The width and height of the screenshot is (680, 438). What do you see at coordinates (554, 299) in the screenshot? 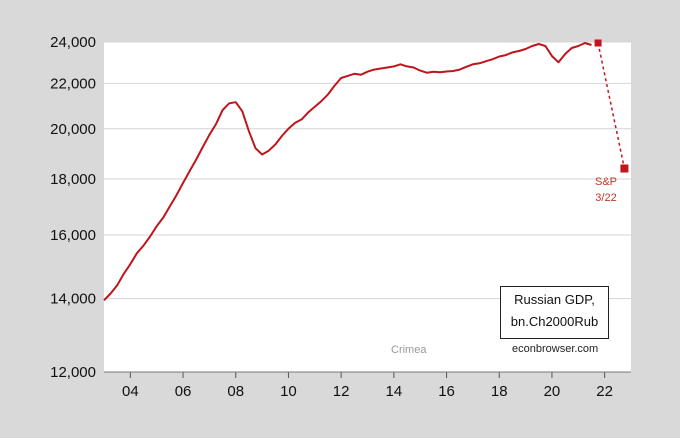
I see `legend-line-1: Russian GDP,` at bounding box center [554, 299].